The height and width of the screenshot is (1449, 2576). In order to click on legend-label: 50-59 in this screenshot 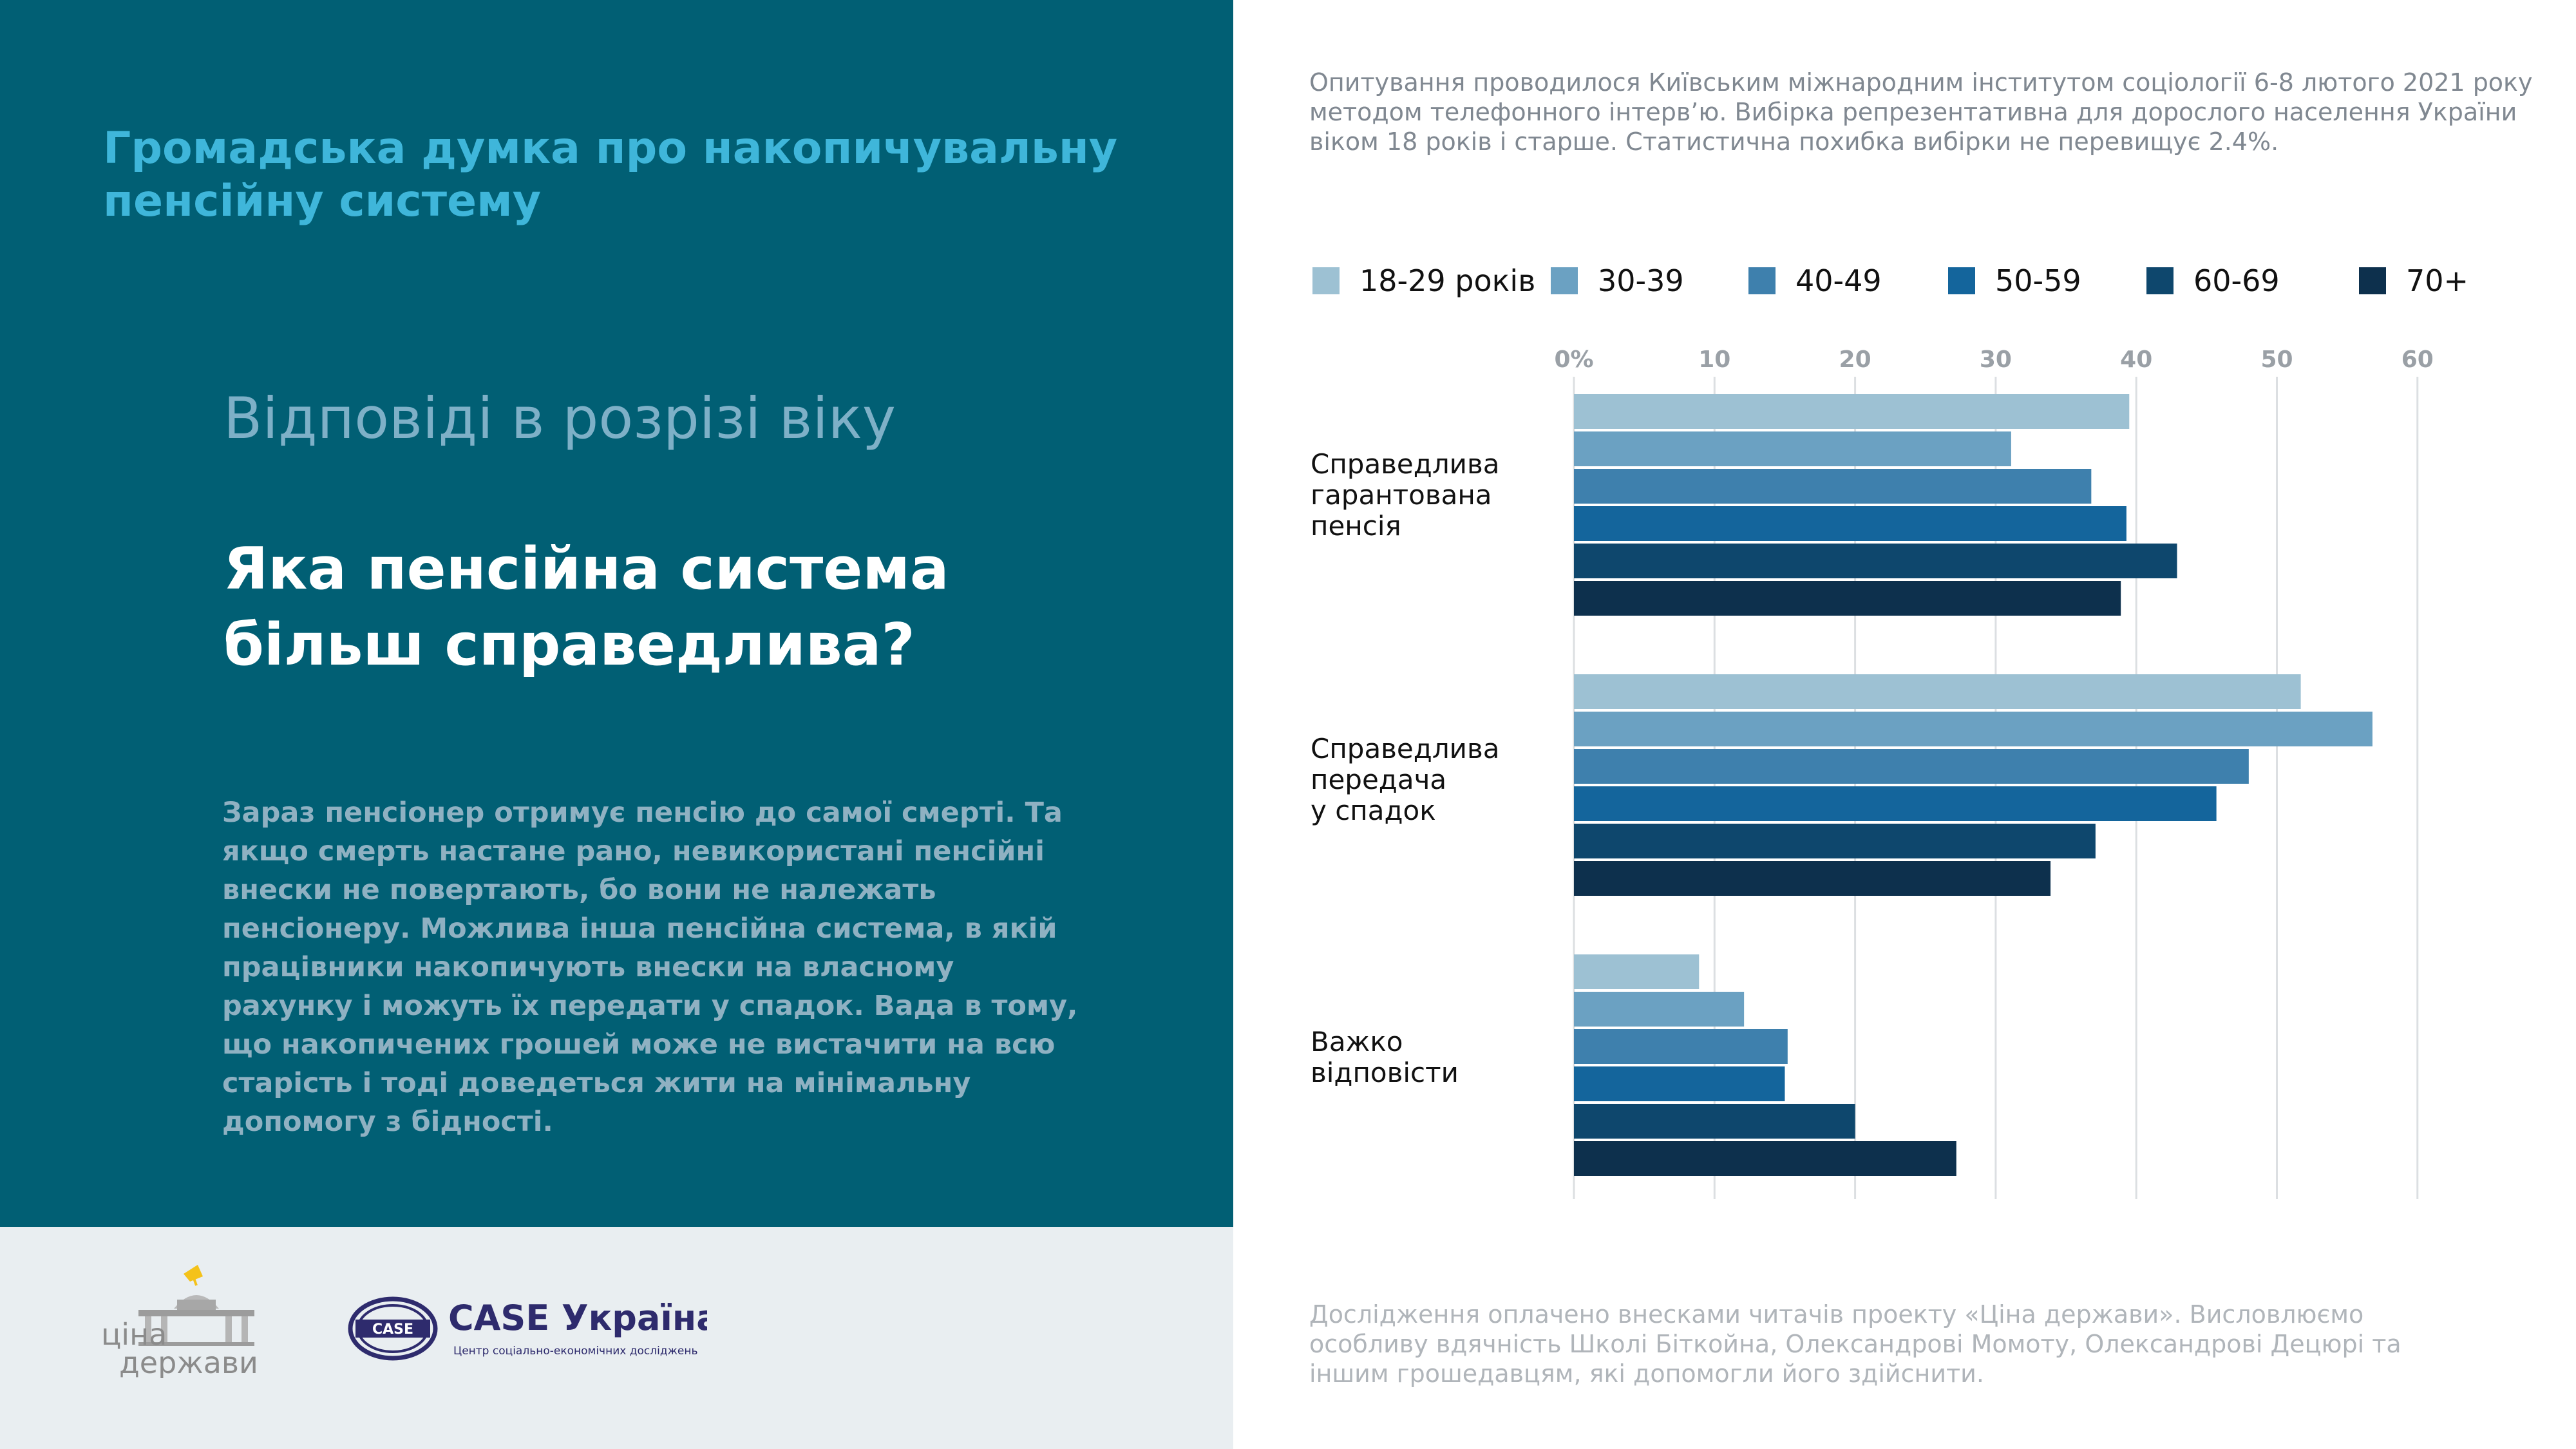, I will do `click(2038, 280)`.